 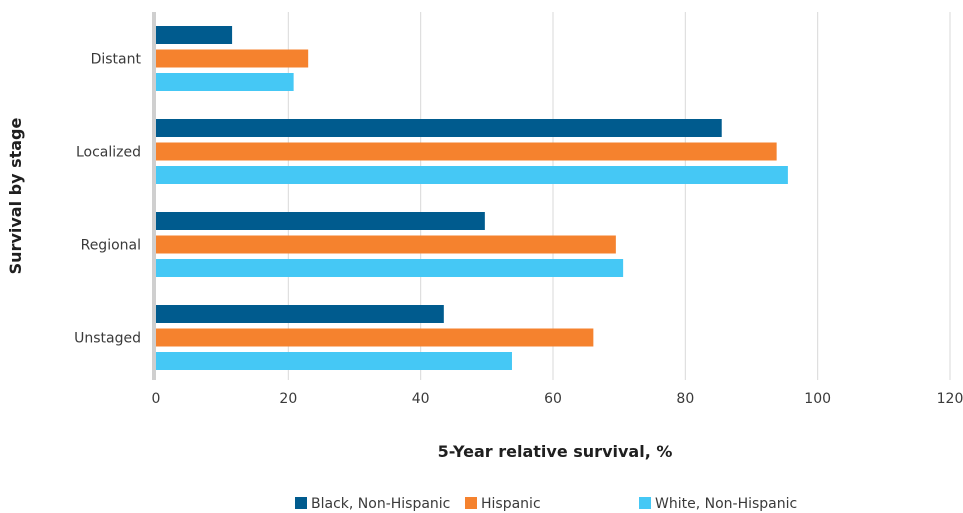 I want to click on bar-regional-hispanic, so click(x=386, y=245).